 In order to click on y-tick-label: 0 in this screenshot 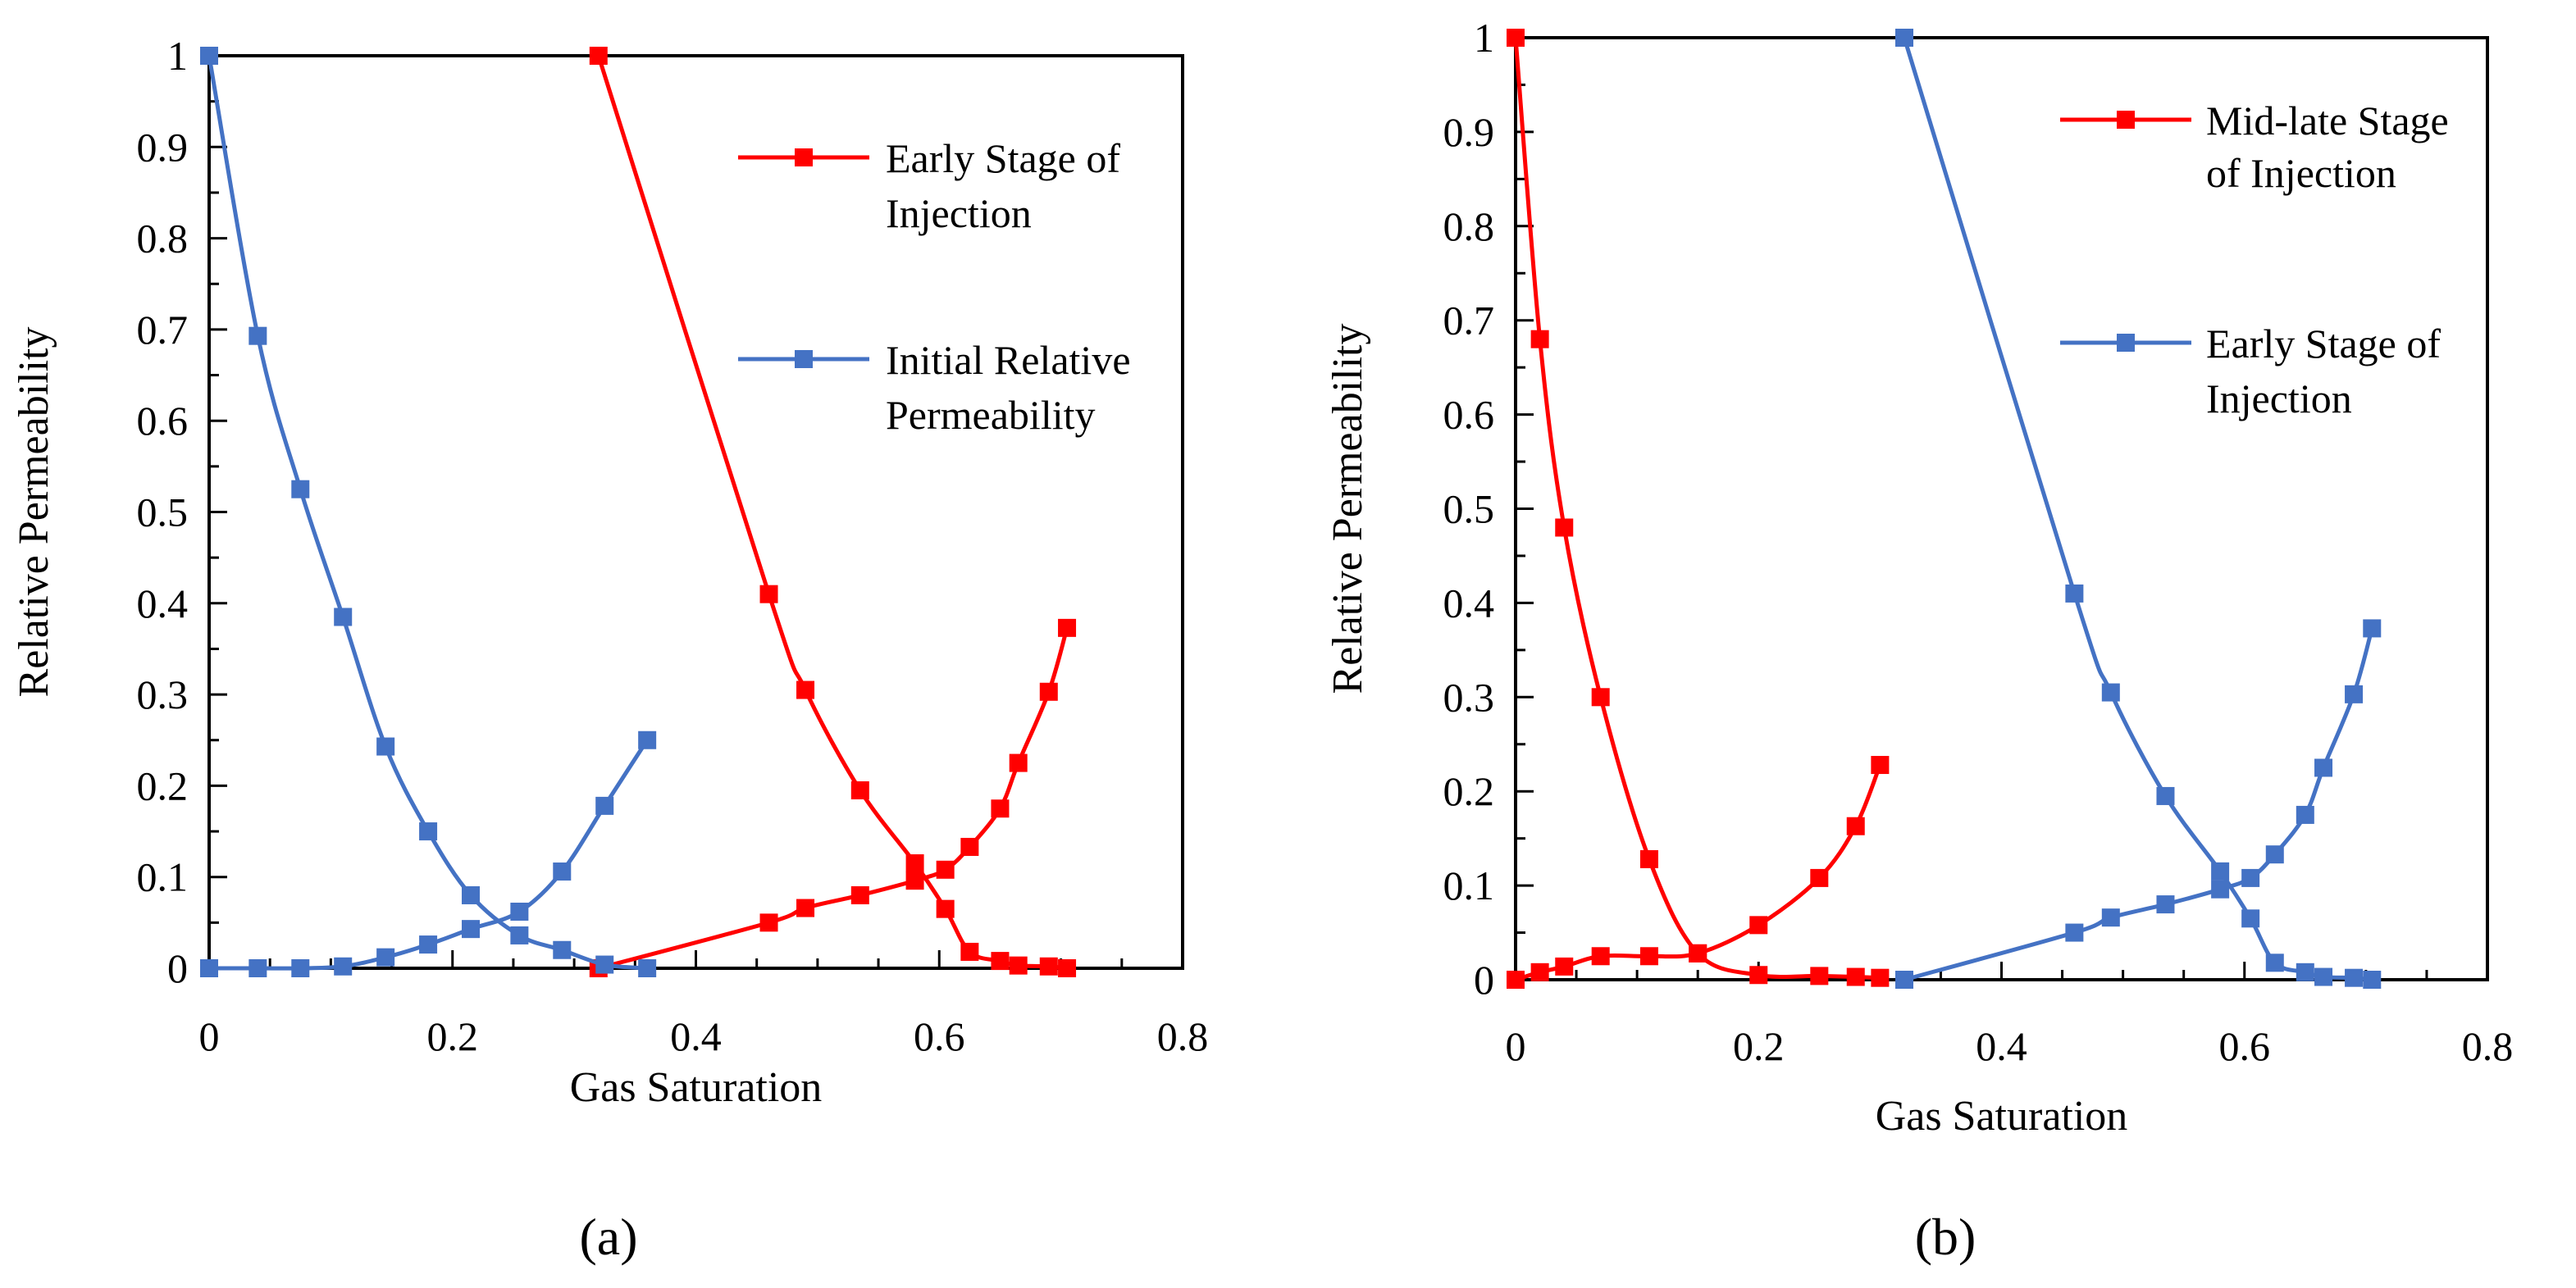, I will do `click(1484, 980)`.